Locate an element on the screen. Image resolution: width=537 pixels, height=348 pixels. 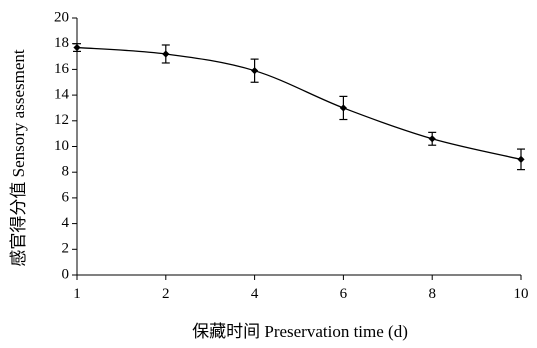
x-tick-label: 4 is located at coordinates (255, 294).